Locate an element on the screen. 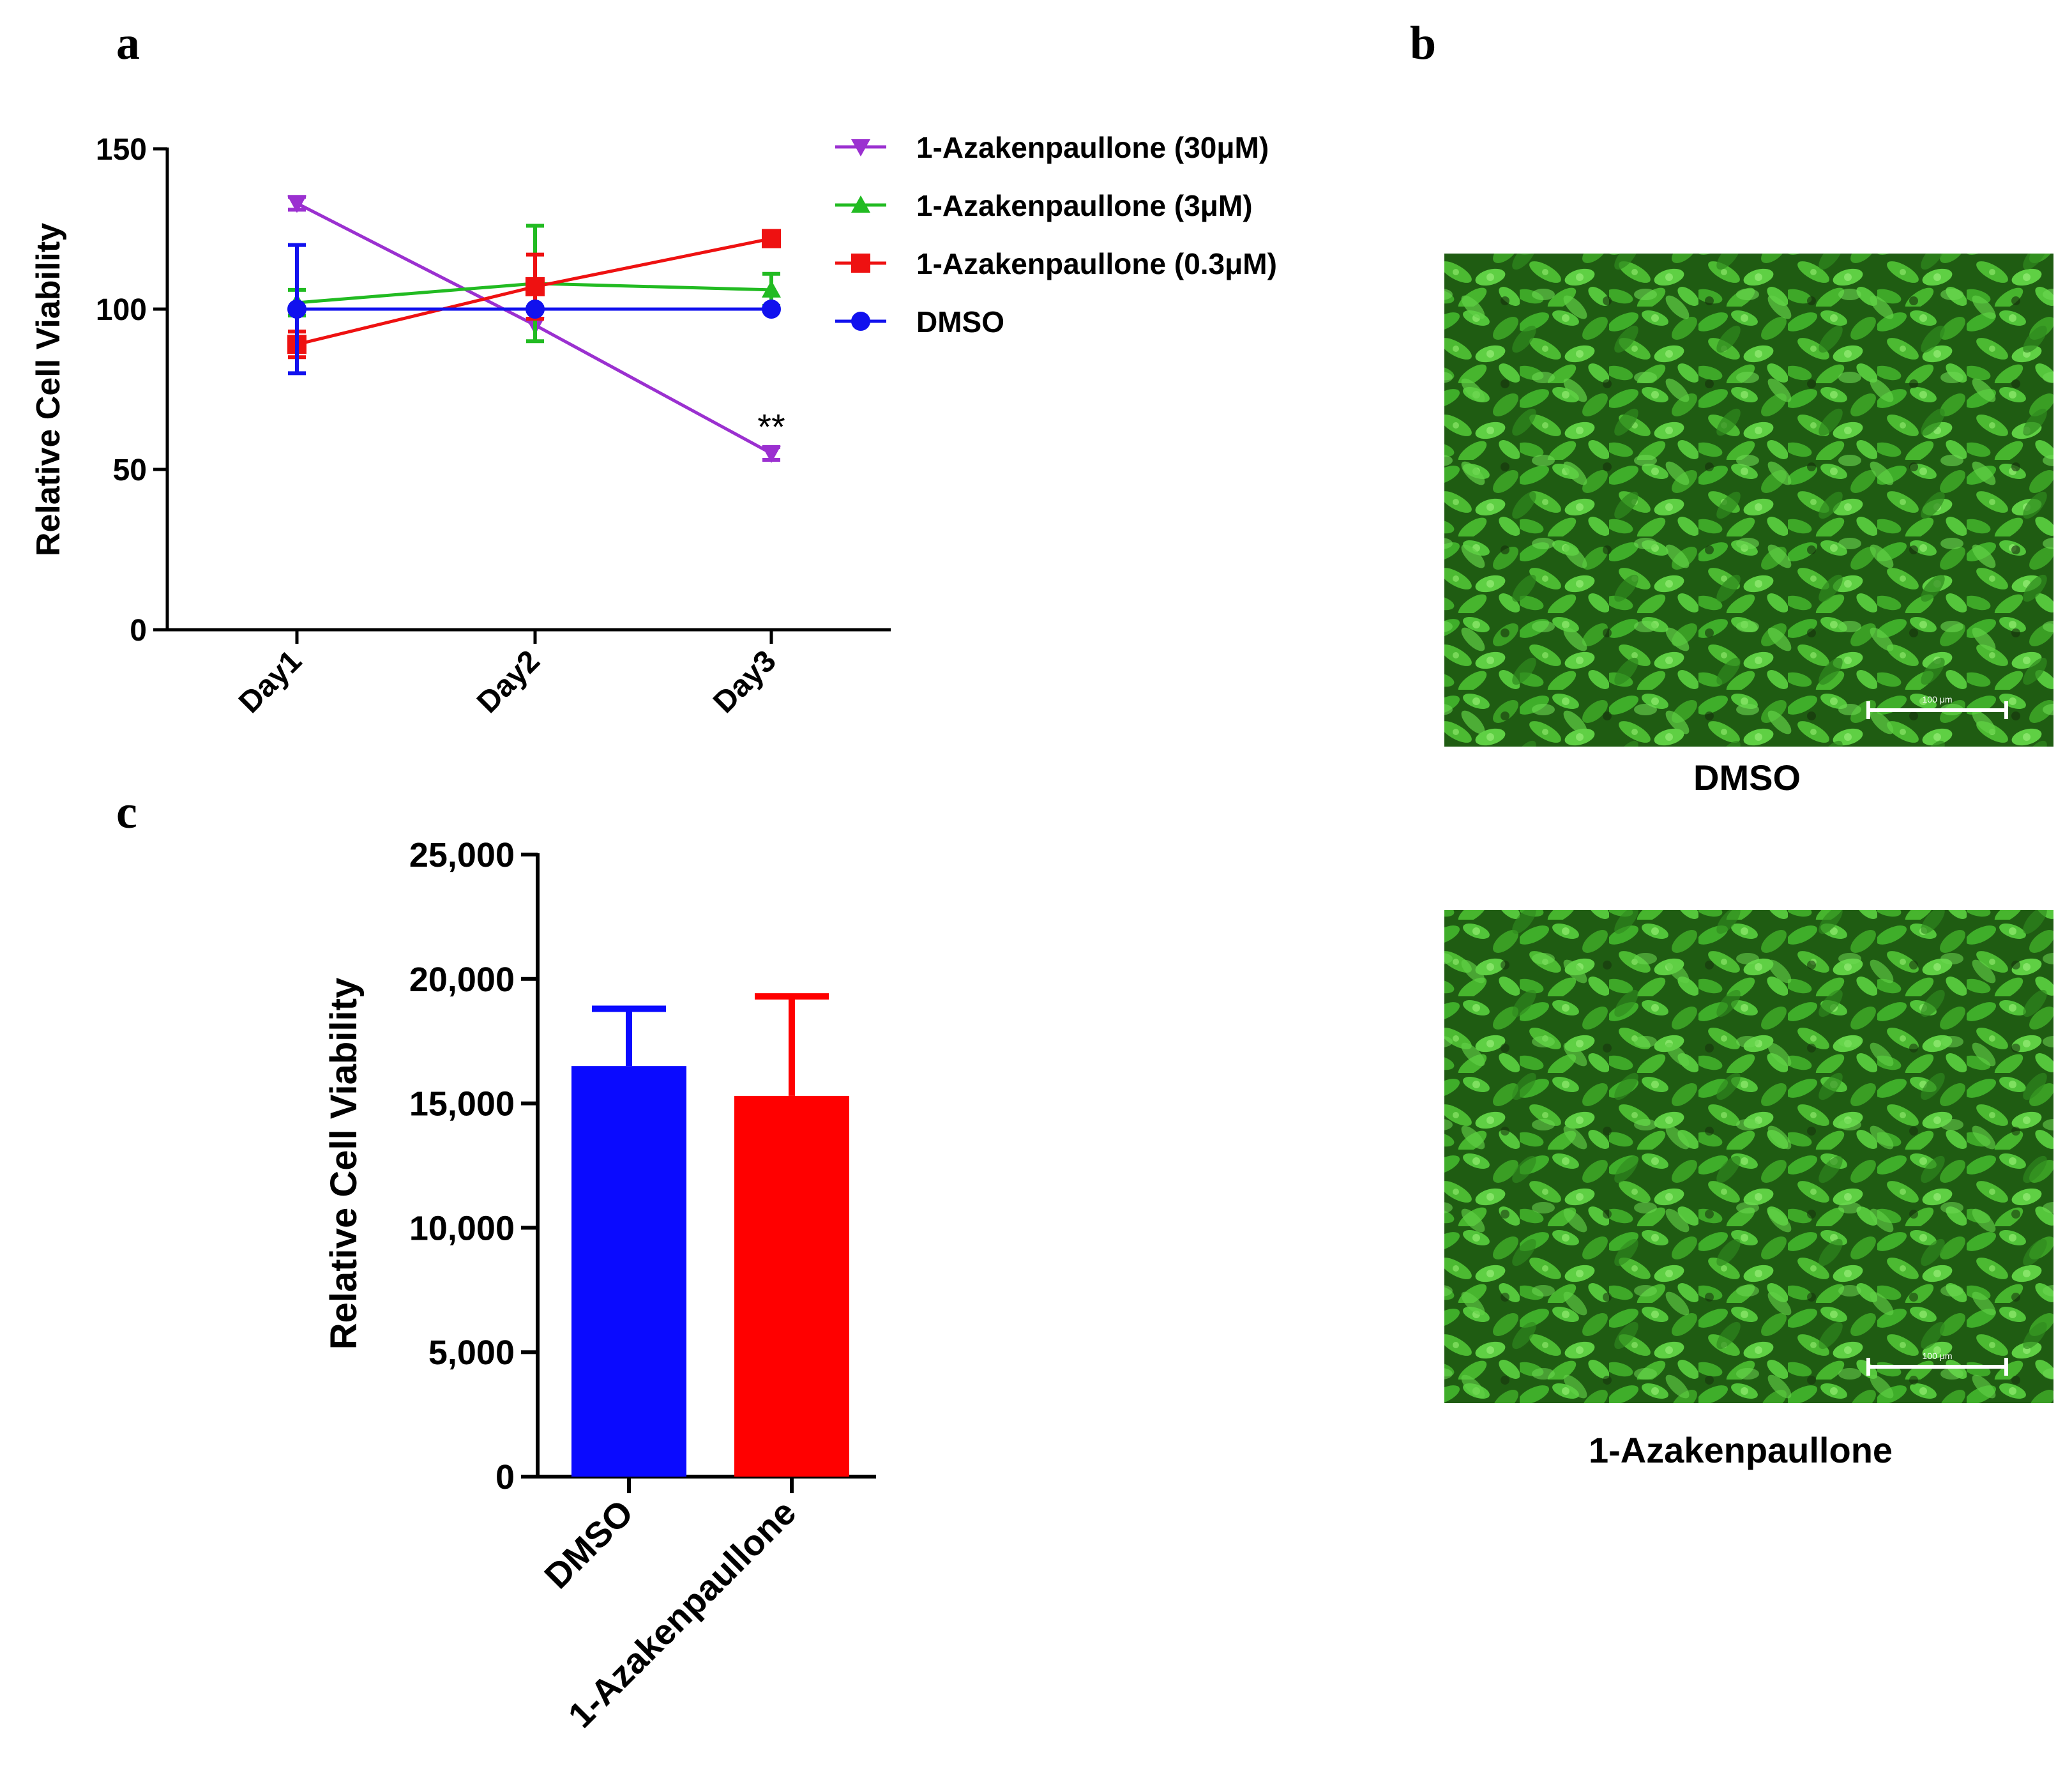 The height and width of the screenshot is (1787, 2072). micrograph-overlay-dmso is located at coordinates (1748, 501).